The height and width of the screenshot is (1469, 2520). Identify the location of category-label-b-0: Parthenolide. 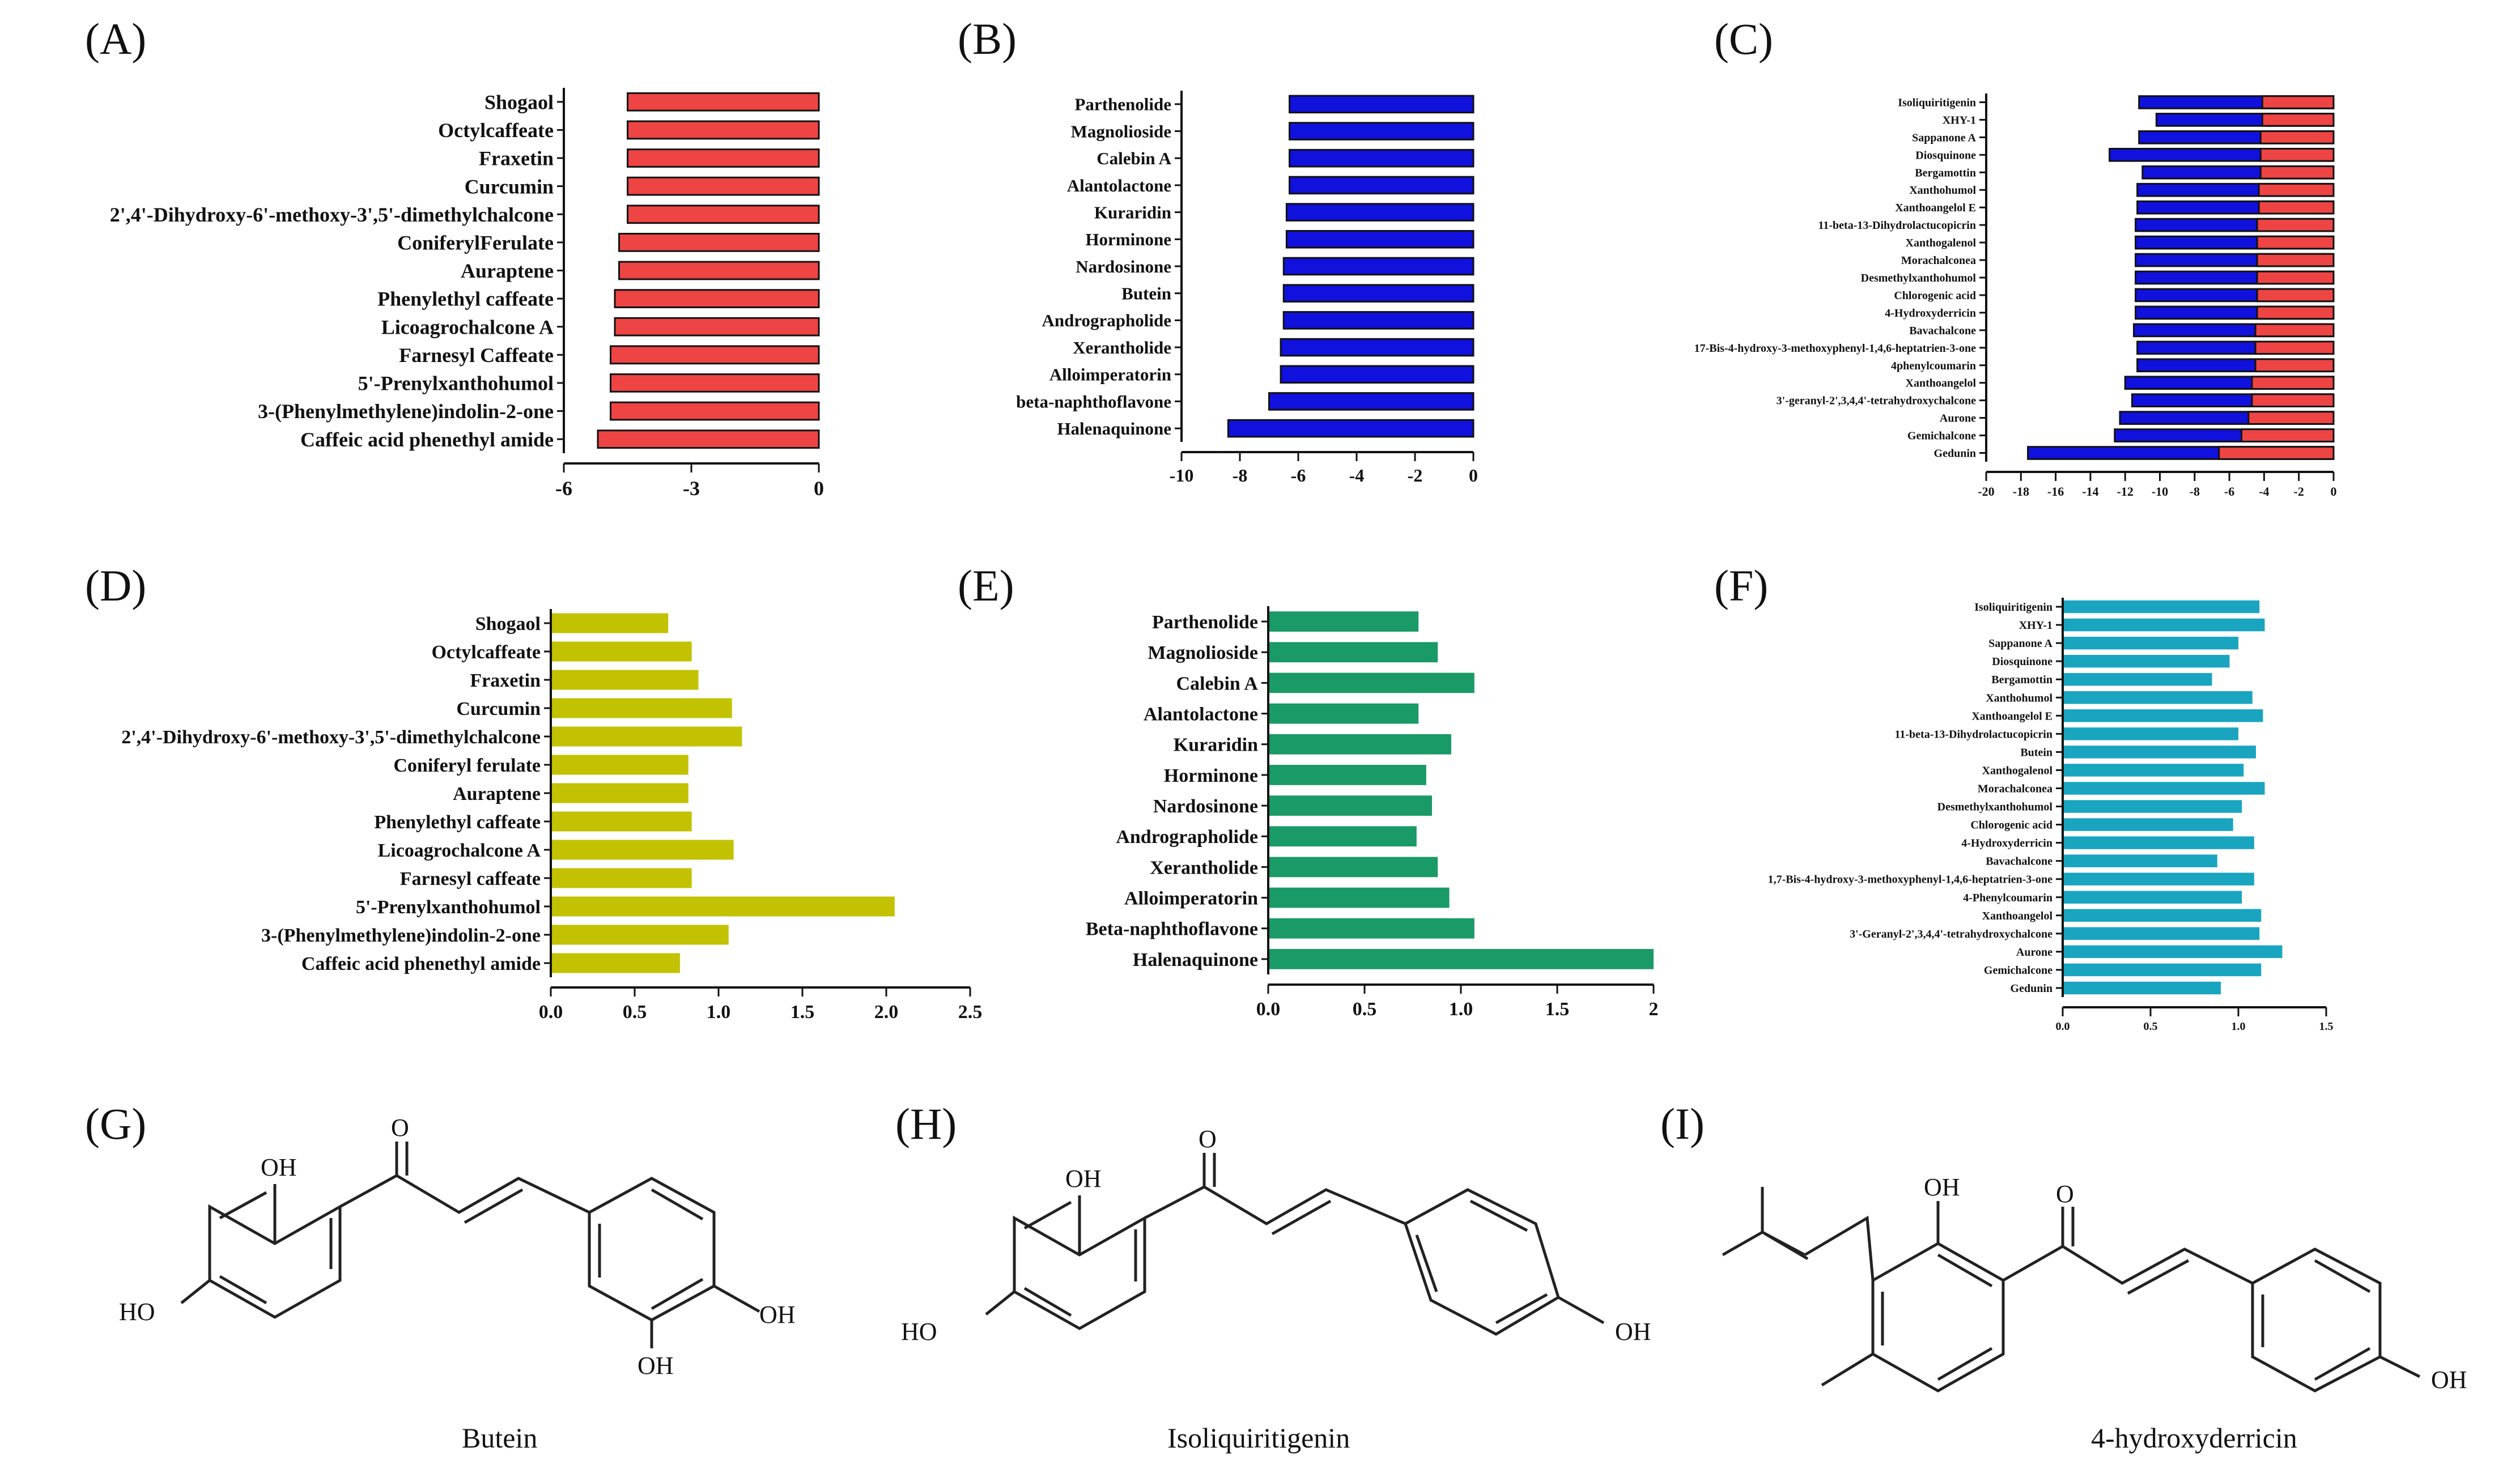
(1123, 104).